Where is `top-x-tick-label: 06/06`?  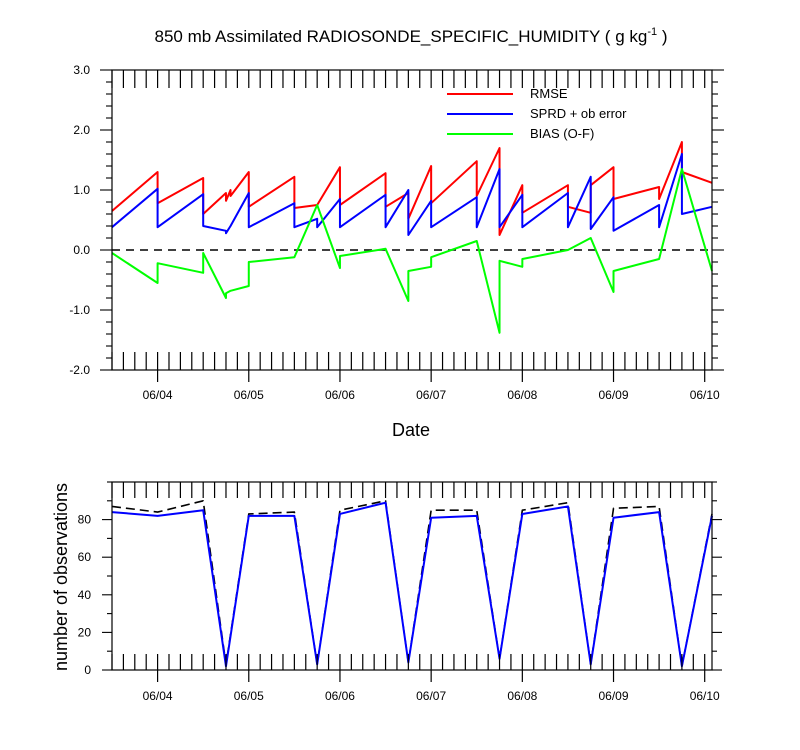 top-x-tick-label: 06/06 is located at coordinates (340, 395).